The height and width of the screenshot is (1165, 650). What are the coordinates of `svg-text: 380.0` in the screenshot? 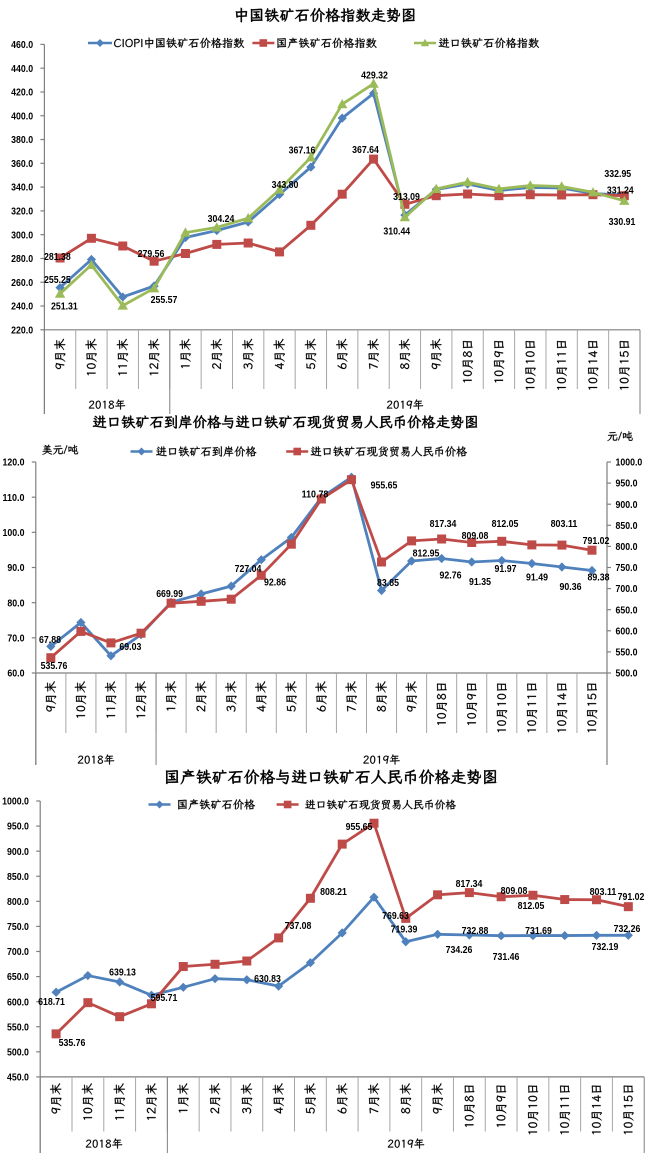 It's located at (22, 140).